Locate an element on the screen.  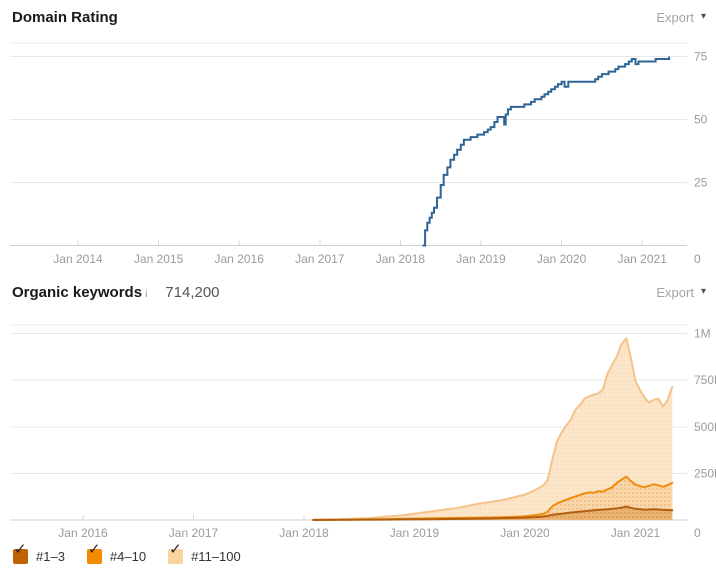
domain-rating-title: Domain Rating is located at coordinates (65, 17).